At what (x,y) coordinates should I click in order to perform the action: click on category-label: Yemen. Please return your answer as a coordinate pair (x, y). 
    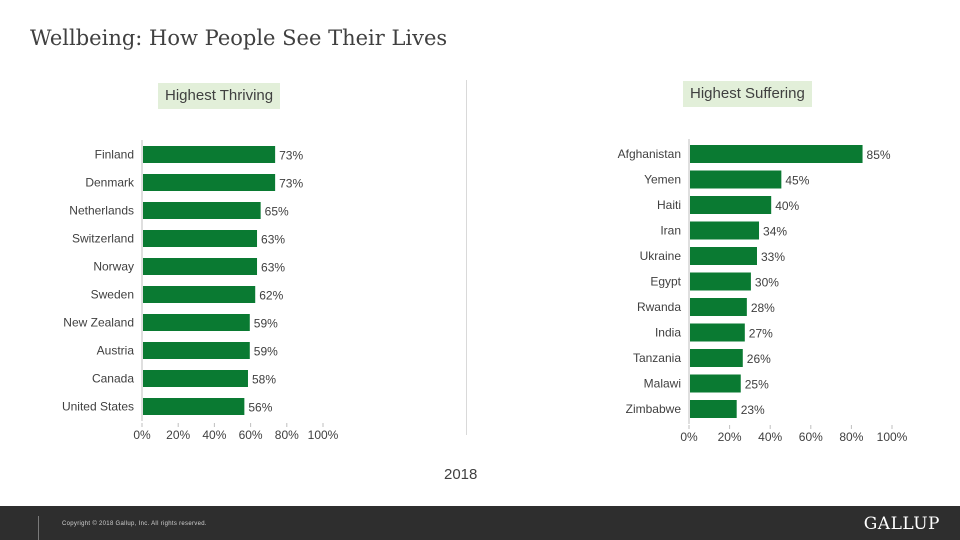
    Looking at the image, I should click on (662, 180).